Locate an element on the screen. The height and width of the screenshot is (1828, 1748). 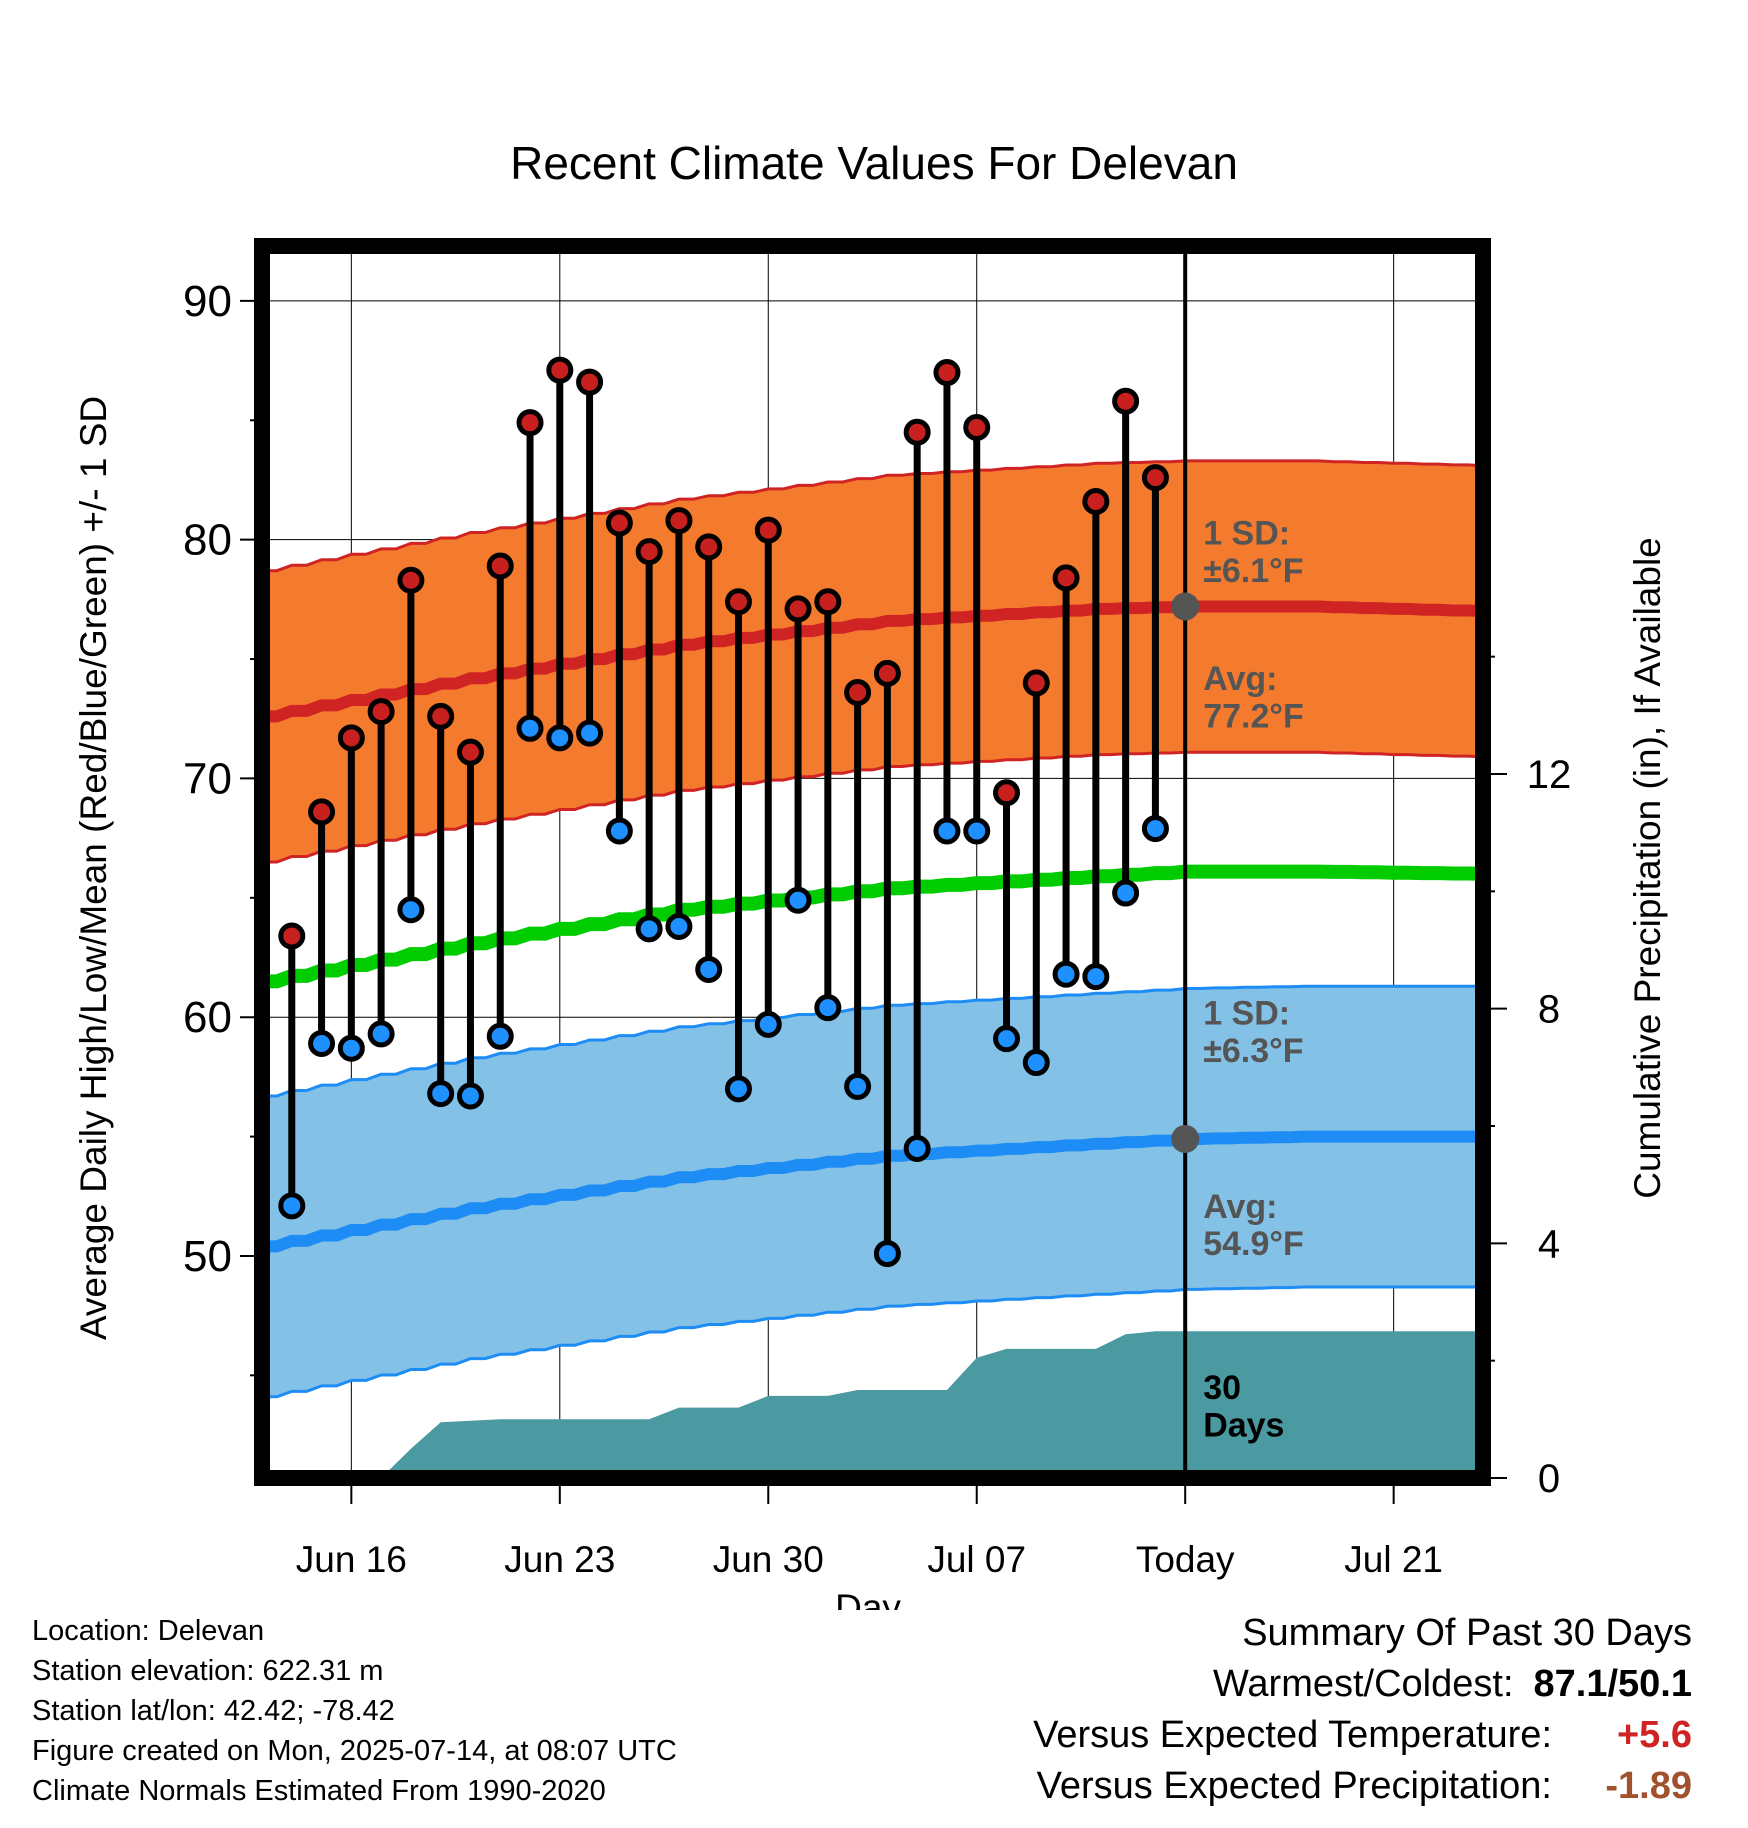
high-sd-lower-line is located at coordinates (872, 807).